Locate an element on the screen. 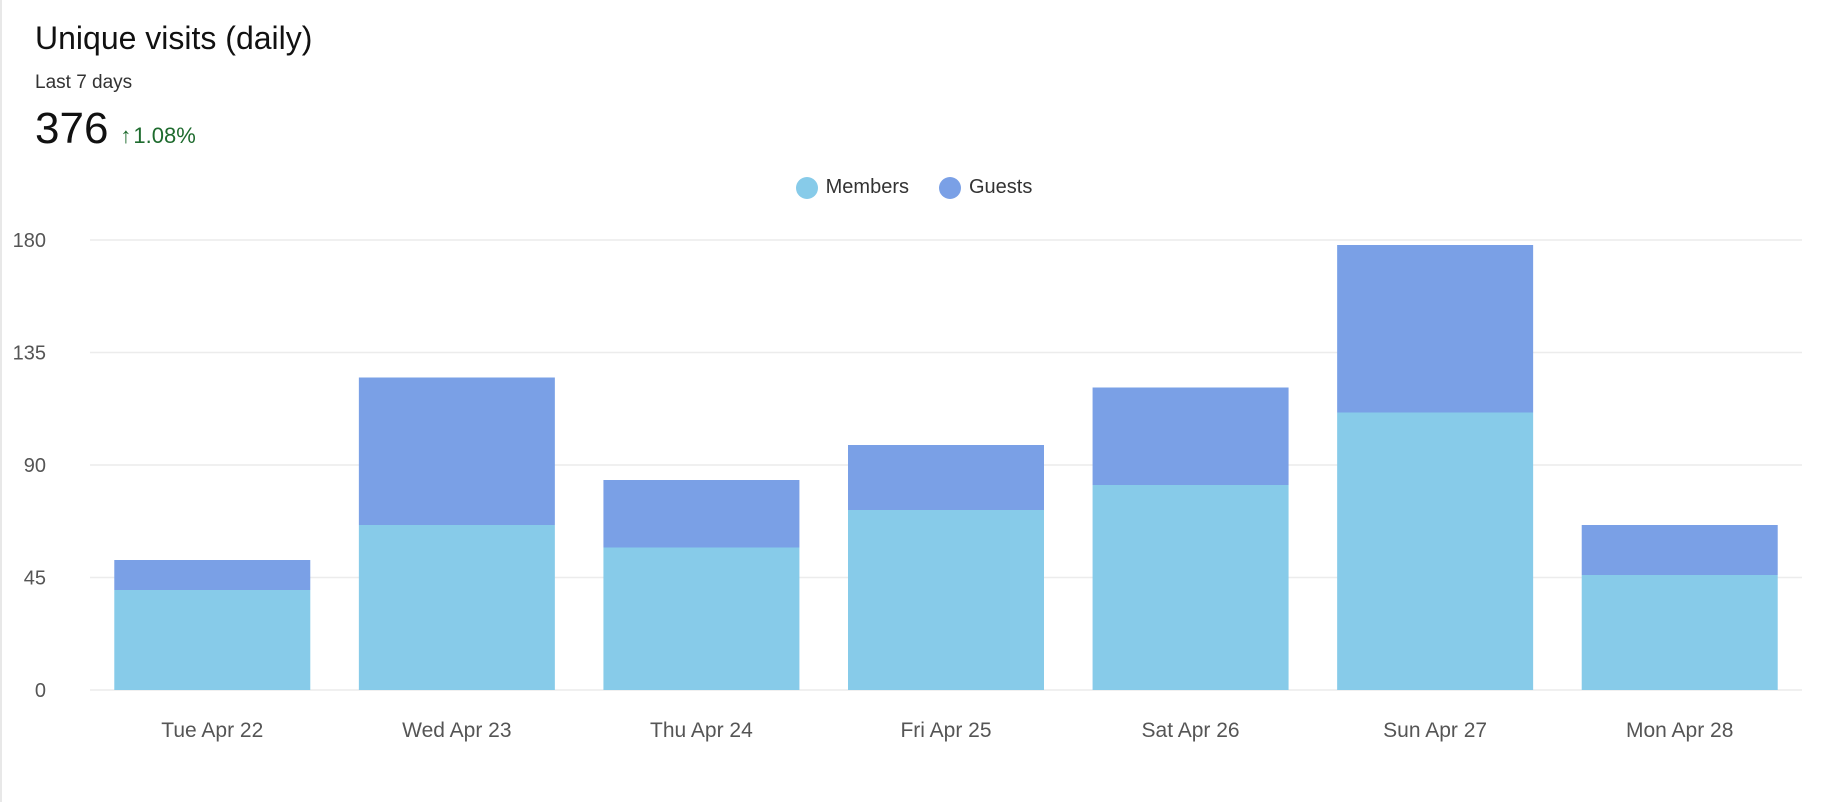 The image size is (1826, 802). legend-item-members: Members is located at coordinates (852, 187).